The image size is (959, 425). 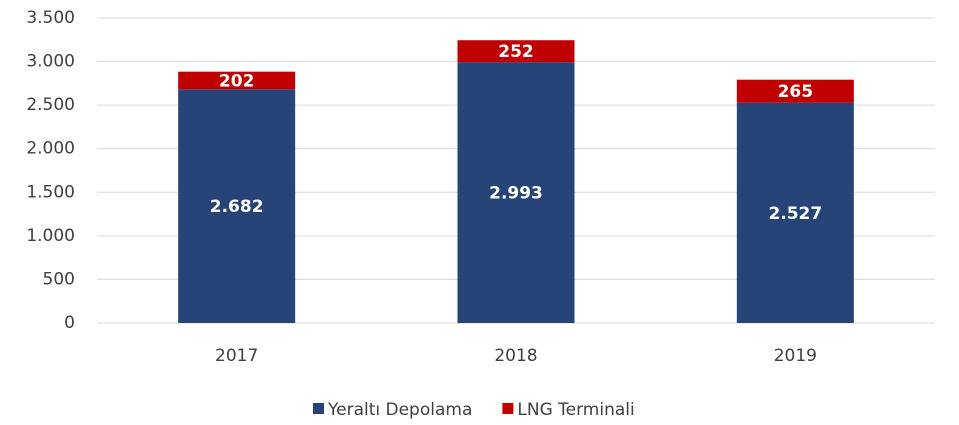 I want to click on data-label: 252, so click(x=516, y=52).